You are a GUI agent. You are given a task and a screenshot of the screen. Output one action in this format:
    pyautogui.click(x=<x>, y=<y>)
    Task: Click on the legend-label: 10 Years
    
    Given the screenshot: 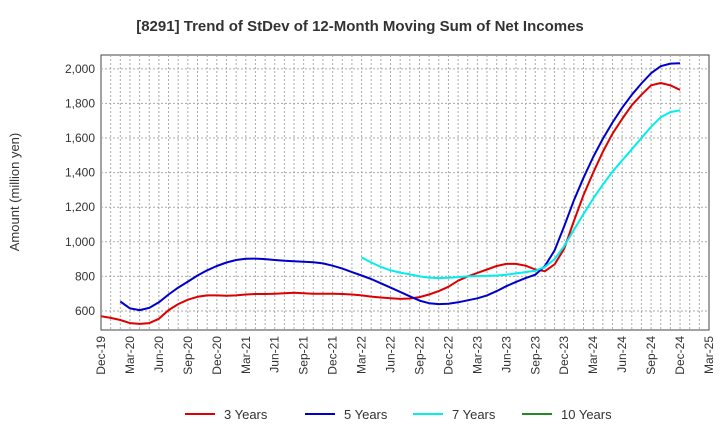 What is the action you would take?
    pyautogui.click(x=586, y=414)
    